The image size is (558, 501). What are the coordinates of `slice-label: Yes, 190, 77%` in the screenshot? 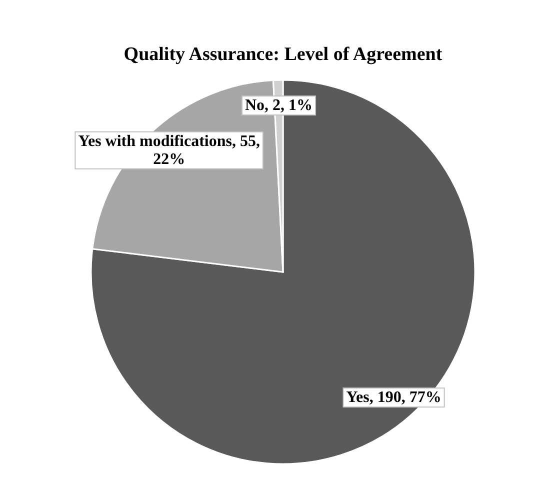 It's located at (394, 397).